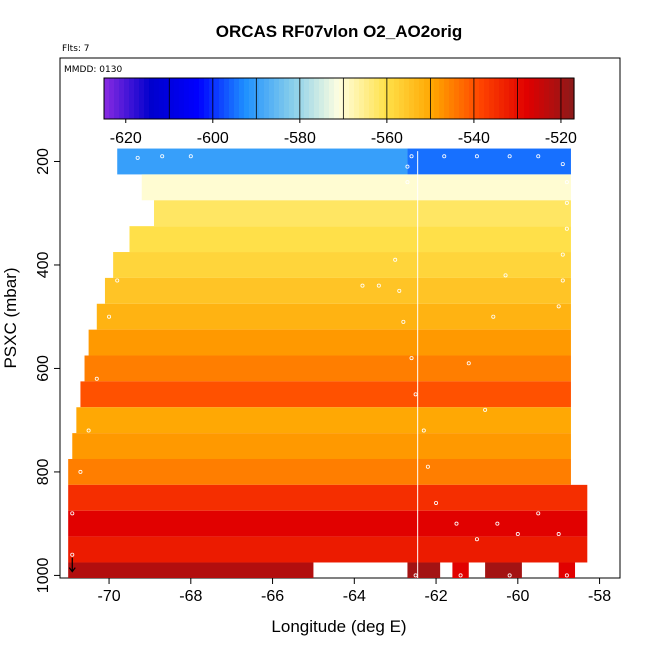  I want to click on x-tick-label-6: -58, so click(599, 596).